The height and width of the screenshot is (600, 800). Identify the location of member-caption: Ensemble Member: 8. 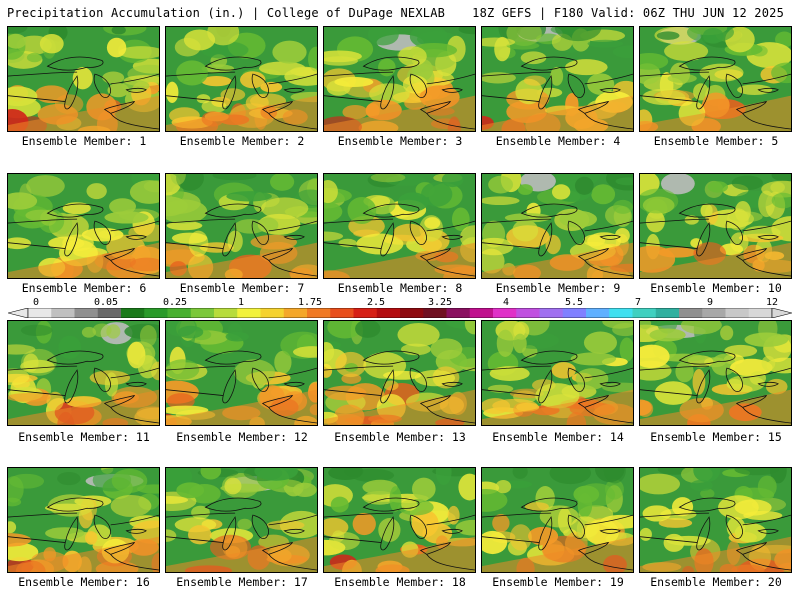
(400, 288).